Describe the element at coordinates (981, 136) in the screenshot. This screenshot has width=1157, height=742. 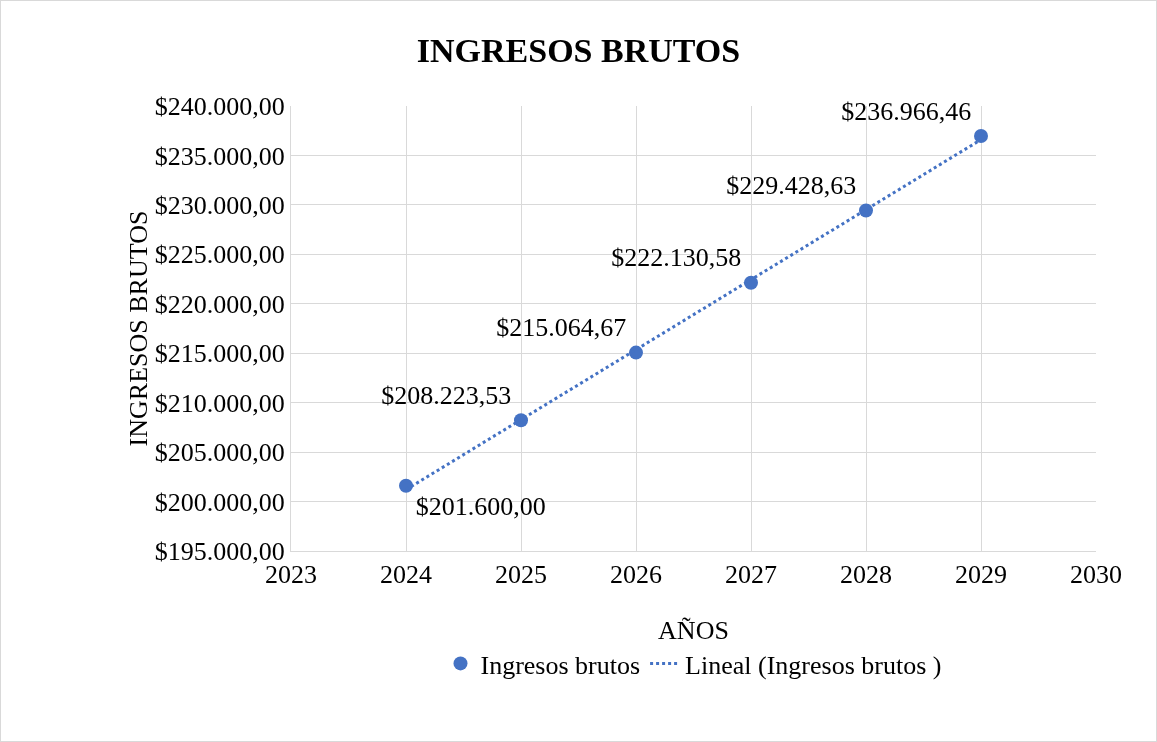
I see `point` at that location.